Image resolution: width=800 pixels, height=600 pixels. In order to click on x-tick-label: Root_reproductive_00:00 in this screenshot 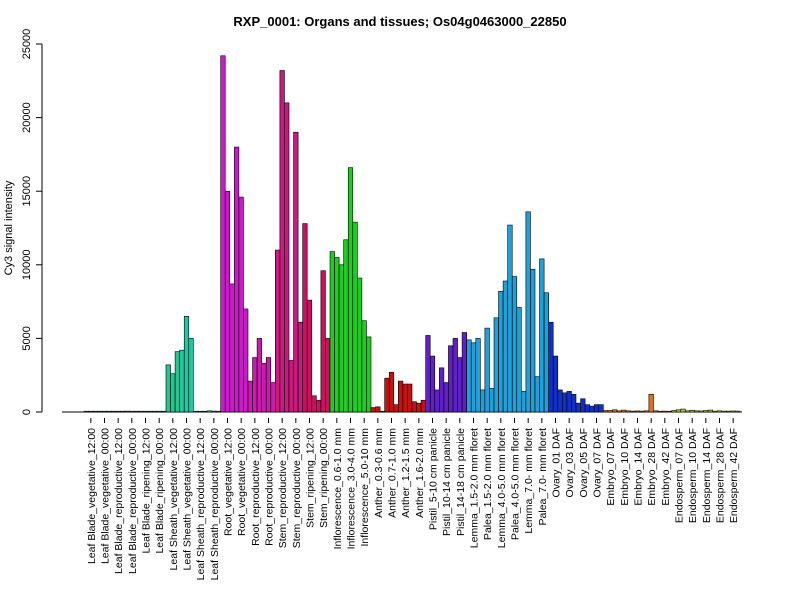, I will do `click(270, 487)`.